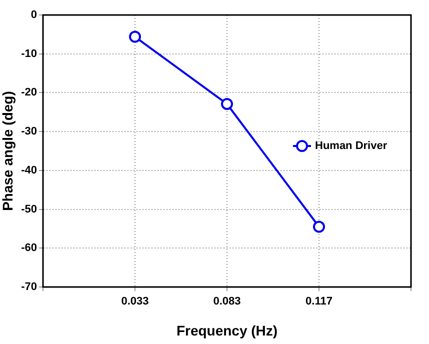 The width and height of the screenshot is (429, 344). What do you see at coordinates (8, 151) in the screenshot?
I see `y-axis-title: Phase angle (deg)` at bounding box center [8, 151].